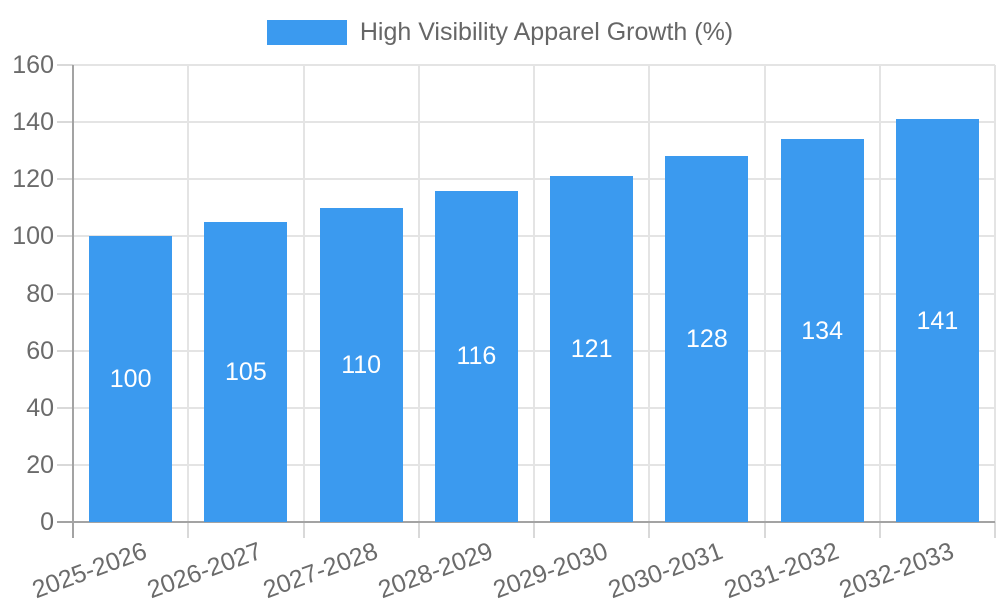 This screenshot has width=1000, height=600. Describe the element at coordinates (47, 522) in the screenshot. I see `y-tick-label: 0` at that location.